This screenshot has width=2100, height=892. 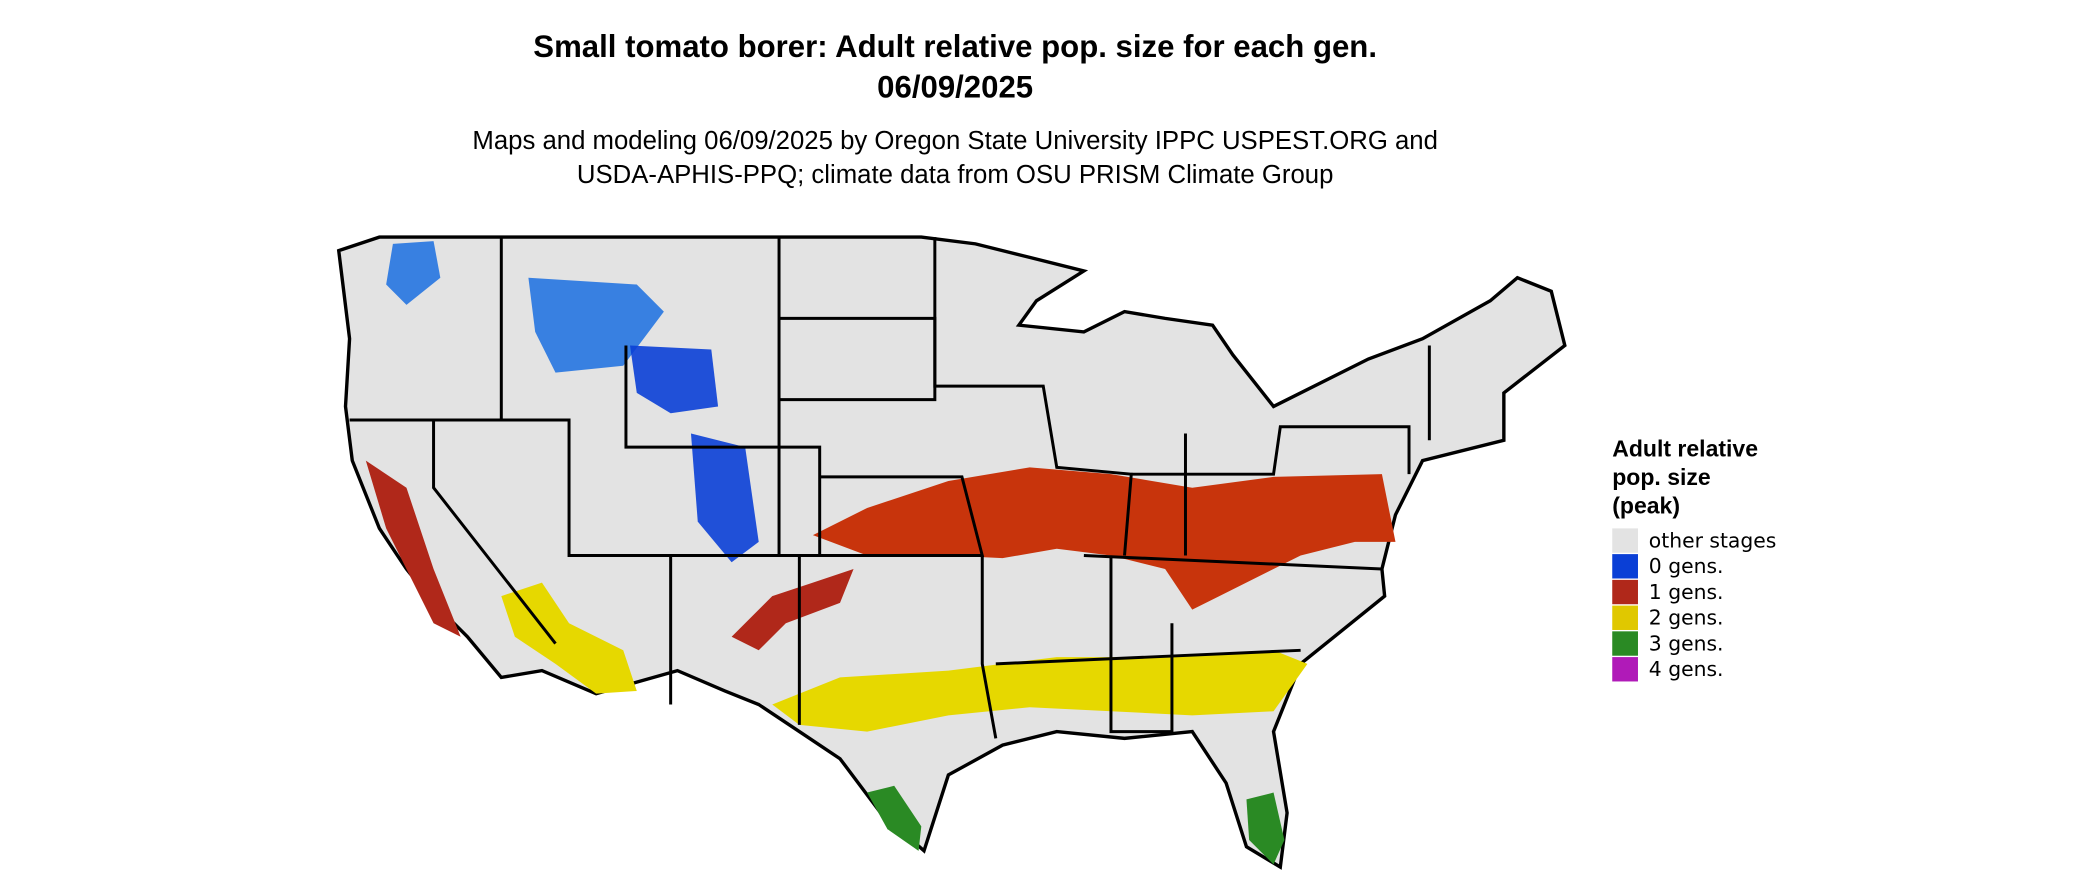 What do you see at coordinates (1685, 449) in the screenshot?
I see `legend-title: Adult relative` at bounding box center [1685, 449].